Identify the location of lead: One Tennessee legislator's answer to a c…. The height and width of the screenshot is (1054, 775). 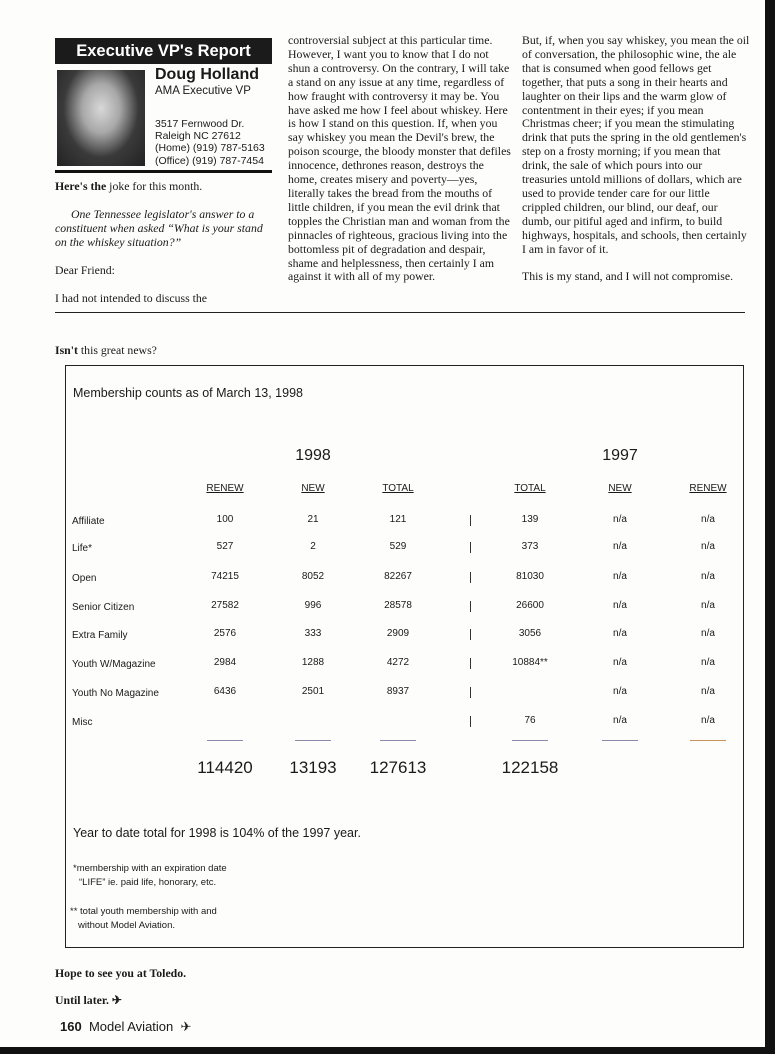
(159, 227).